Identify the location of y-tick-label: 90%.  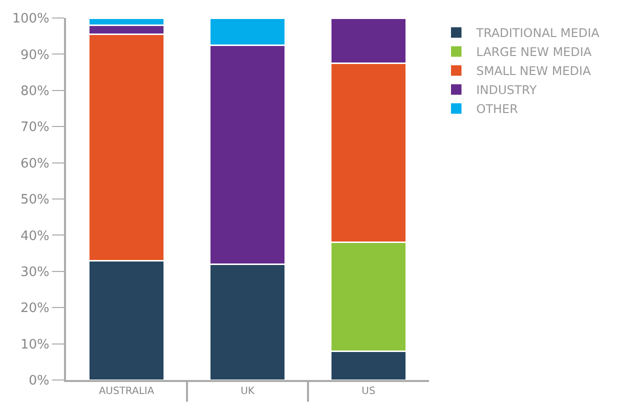
(35, 55).